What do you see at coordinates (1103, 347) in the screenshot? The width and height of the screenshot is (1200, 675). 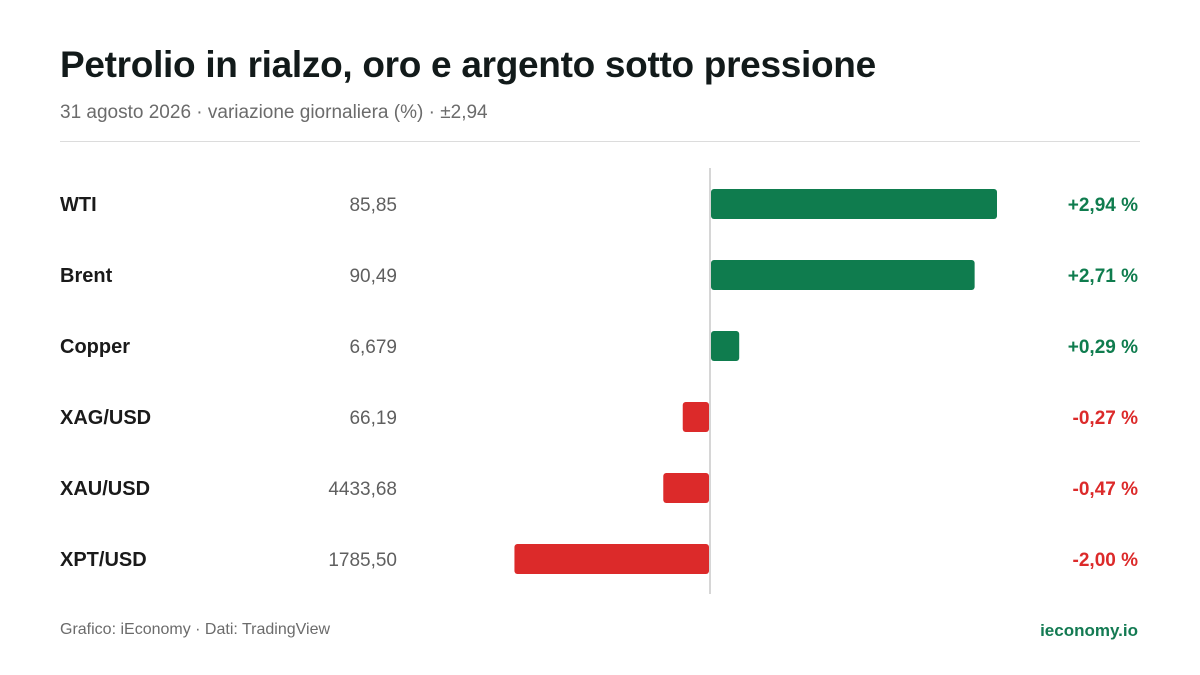 I see `value-label: +0,29 %` at bounding box center [1103, 347].